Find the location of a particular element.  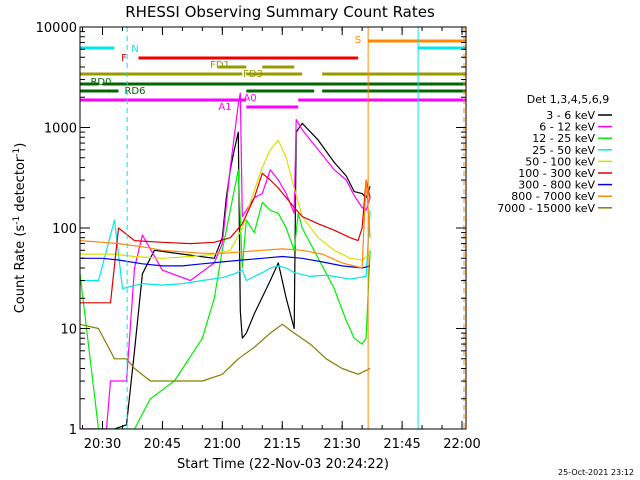

legend-entry-label: 100 - 300 keV is located at coordinates (556, 173).